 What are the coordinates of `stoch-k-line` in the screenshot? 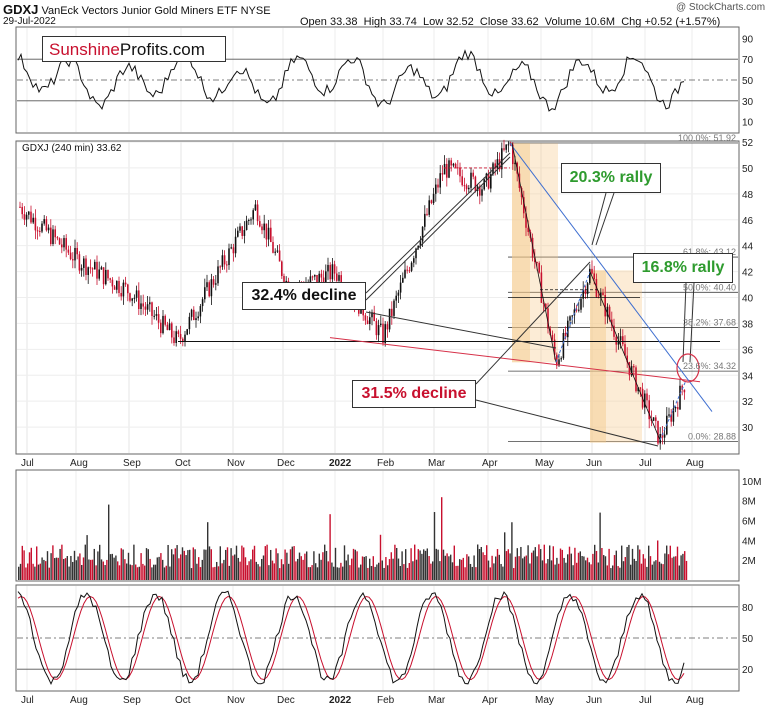 It's located at (351, 638).